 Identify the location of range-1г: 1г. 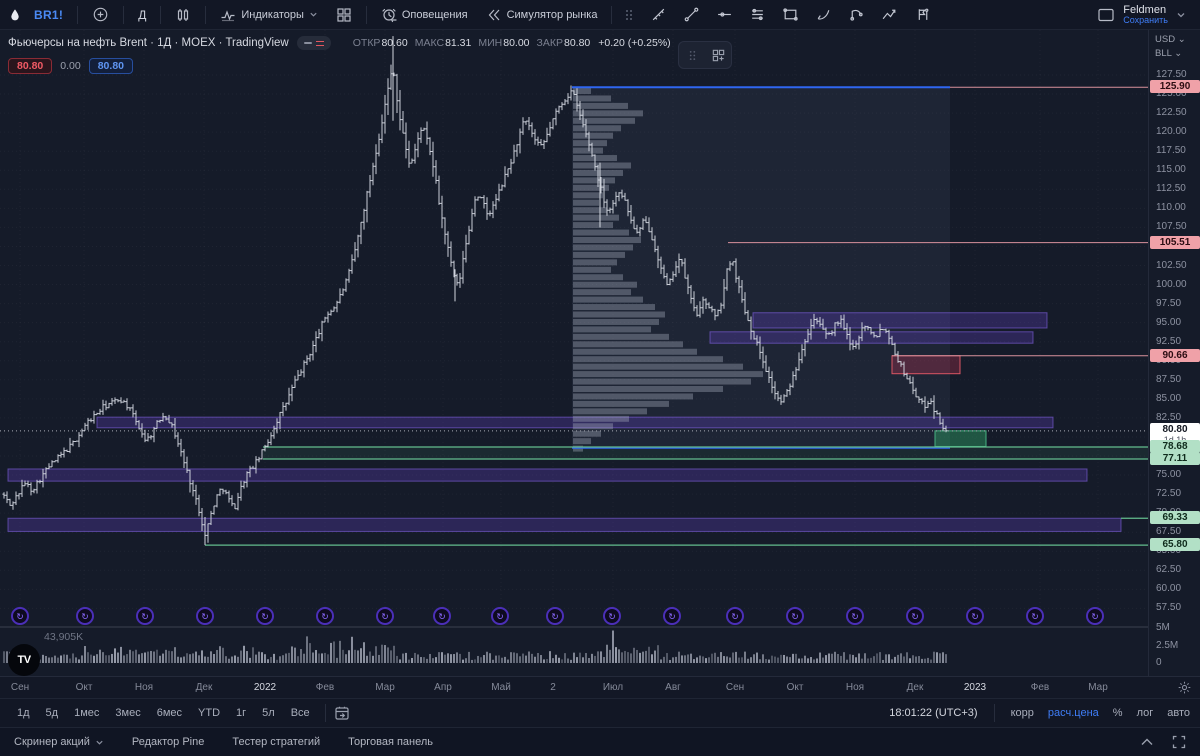
(241, 713).